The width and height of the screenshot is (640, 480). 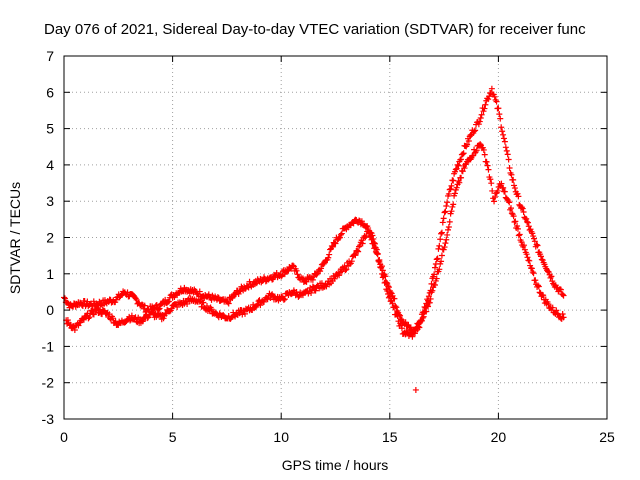 What do you see at coordinates (50, 129) in the screenshot?
I see `y-tick-label: 5` at bounding box center [50, 129].